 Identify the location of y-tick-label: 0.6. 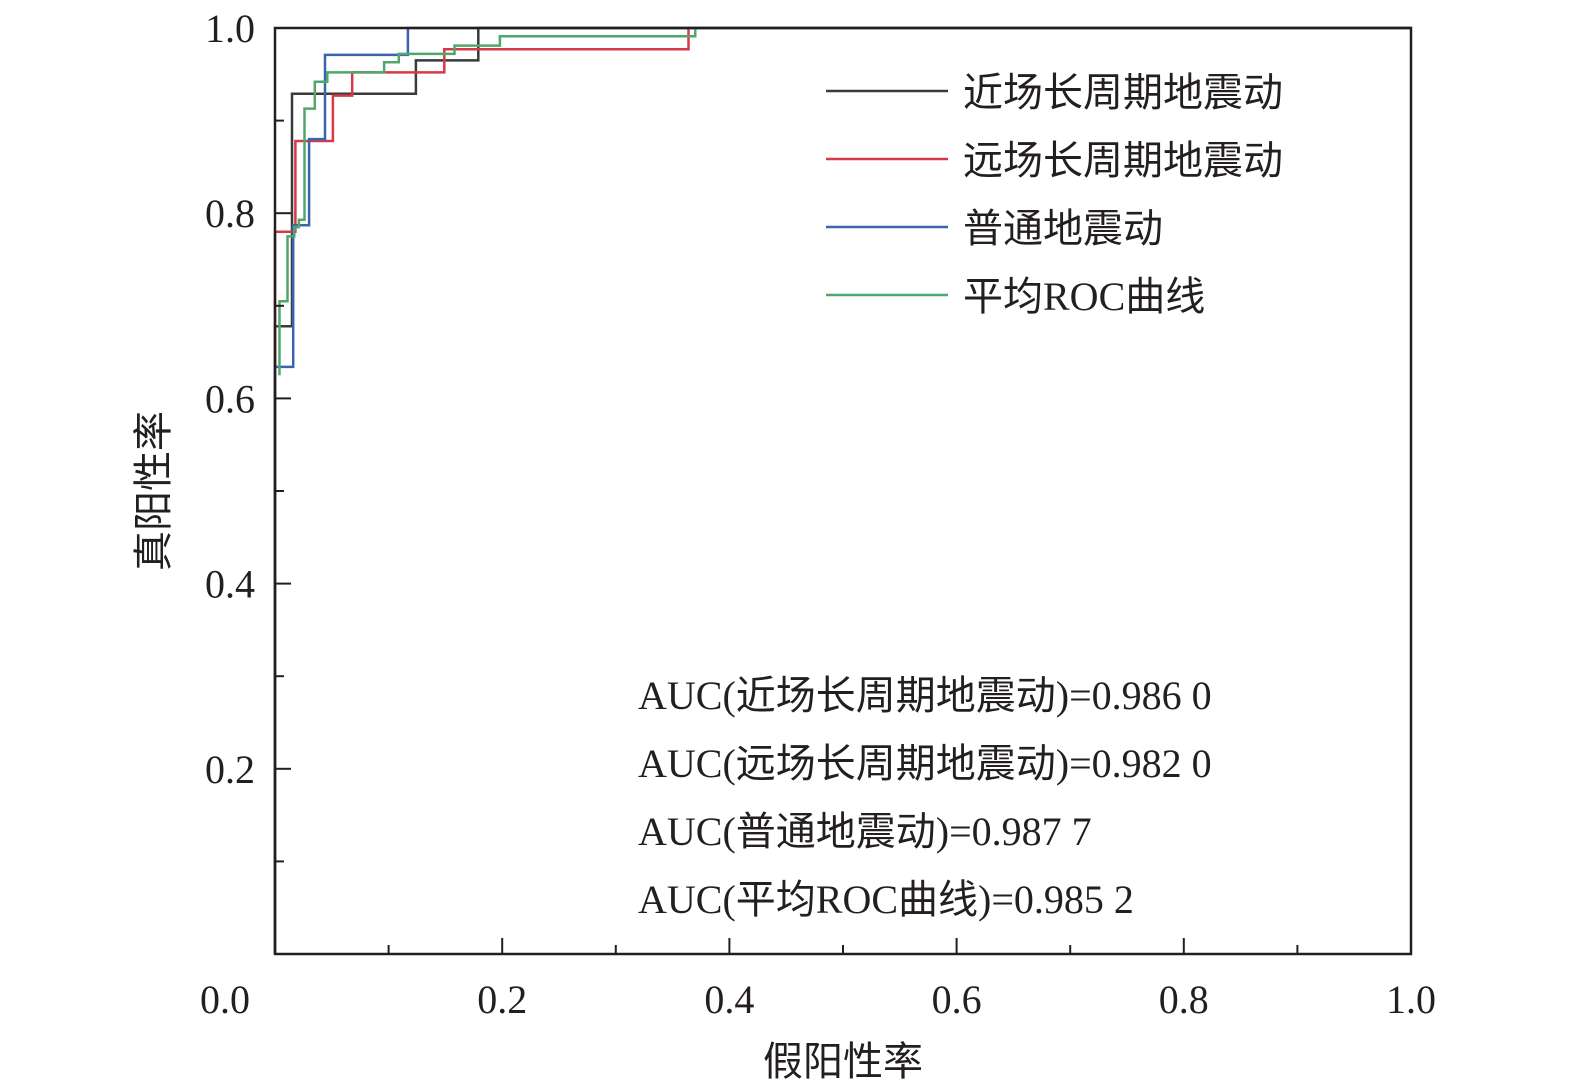
(230, 398).